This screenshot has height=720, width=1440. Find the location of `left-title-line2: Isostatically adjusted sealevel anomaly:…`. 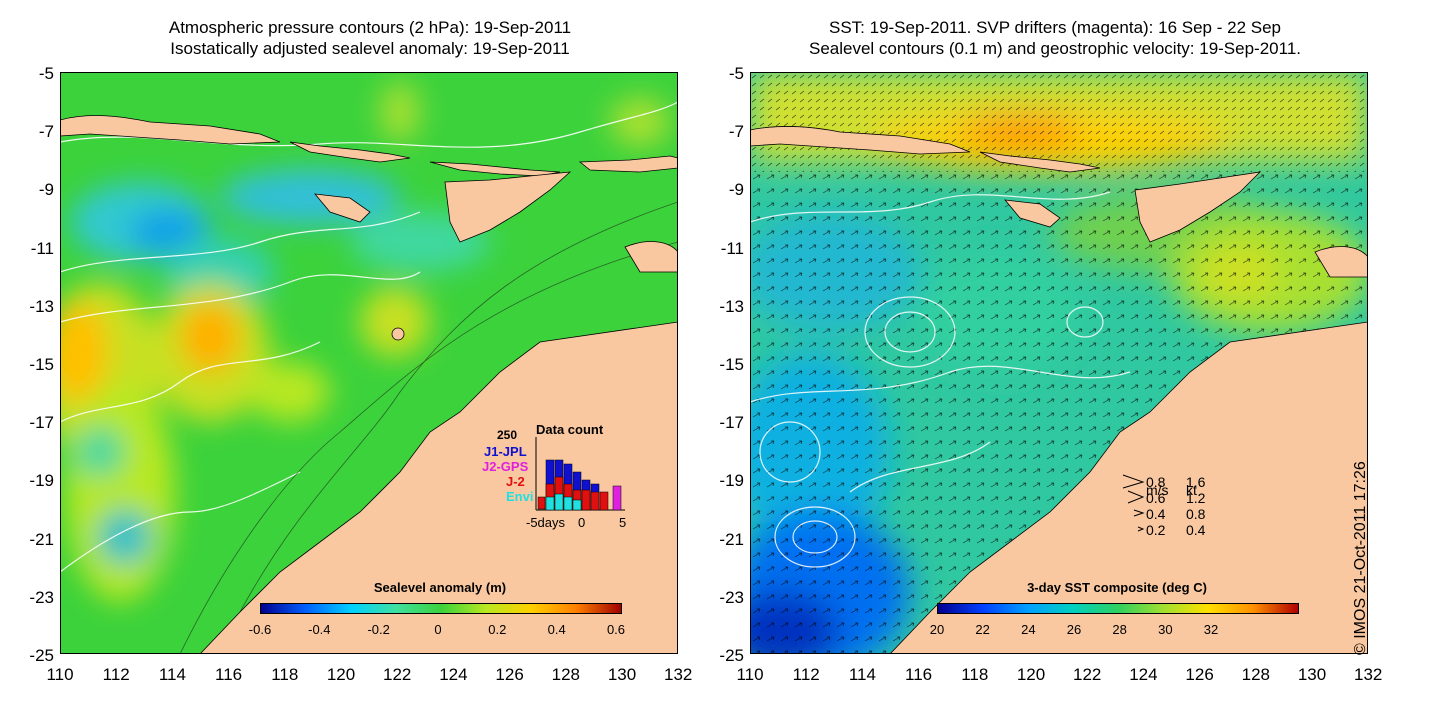

left-title-line2: Isostatically adjusted sealevel anomaly:… is located at coordinates (370, 48).